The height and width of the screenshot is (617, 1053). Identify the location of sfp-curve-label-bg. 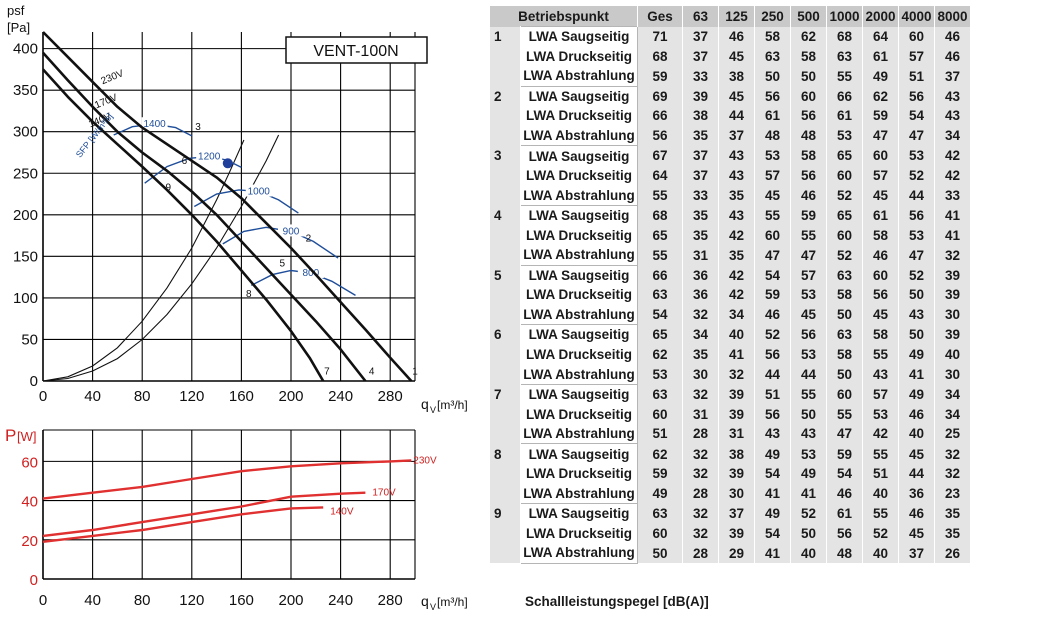
(291, 230).